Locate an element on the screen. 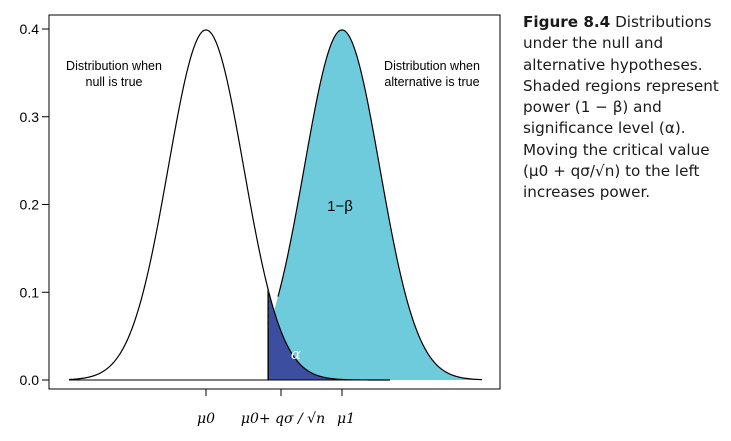 This screenshot has height=441, width=731. alt-label-line-2: alternative is true is located at coordinates (431, 82).